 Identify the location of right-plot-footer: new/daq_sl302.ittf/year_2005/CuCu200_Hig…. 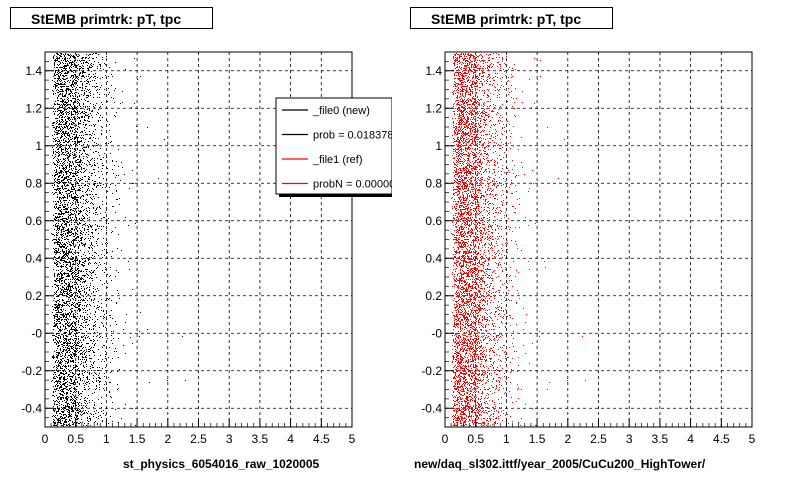
(560, 464).